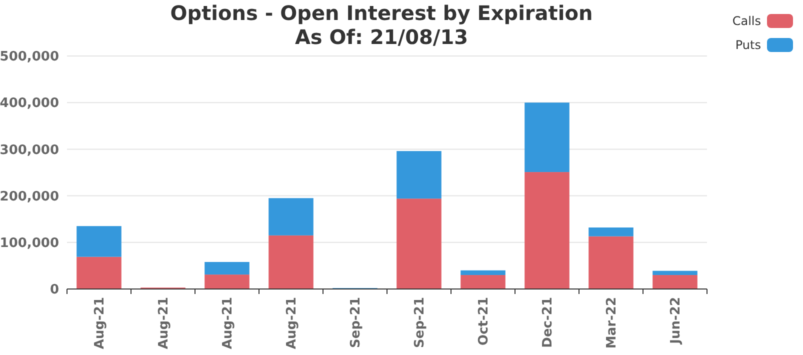 The width and height of the screenshot is (803, 355). I want to click on y-tick-label: 500,000, so click(29, 57).